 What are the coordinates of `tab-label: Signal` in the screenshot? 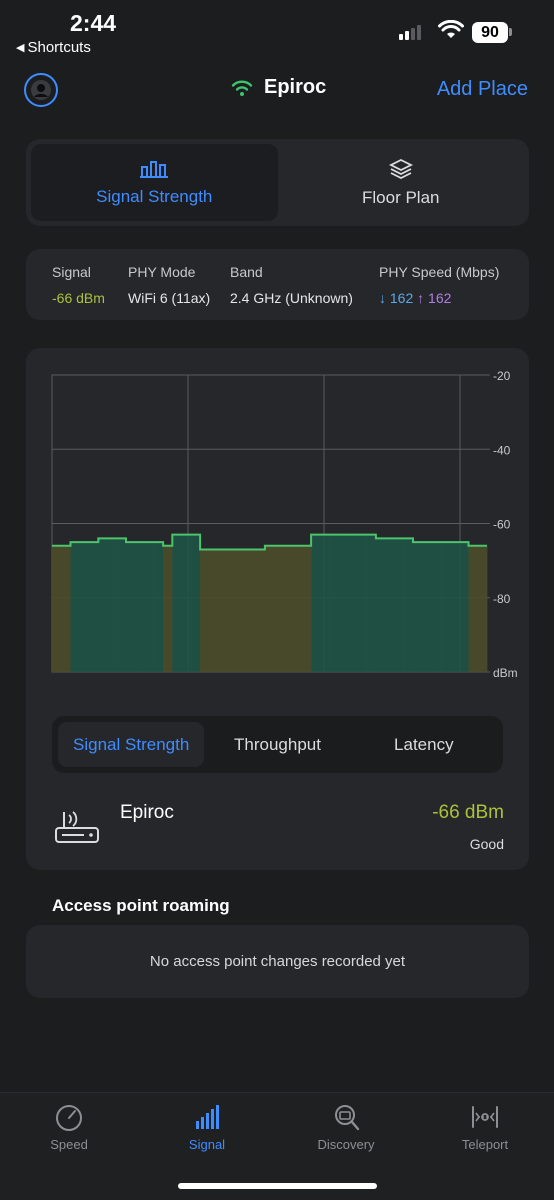 It's located at (207, 1144).